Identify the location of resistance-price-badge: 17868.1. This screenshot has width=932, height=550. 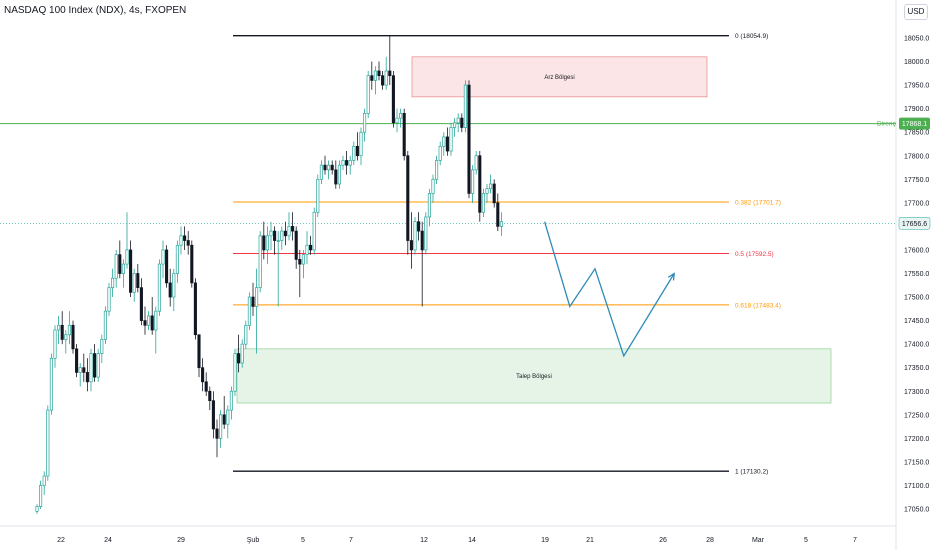
(914, 124).